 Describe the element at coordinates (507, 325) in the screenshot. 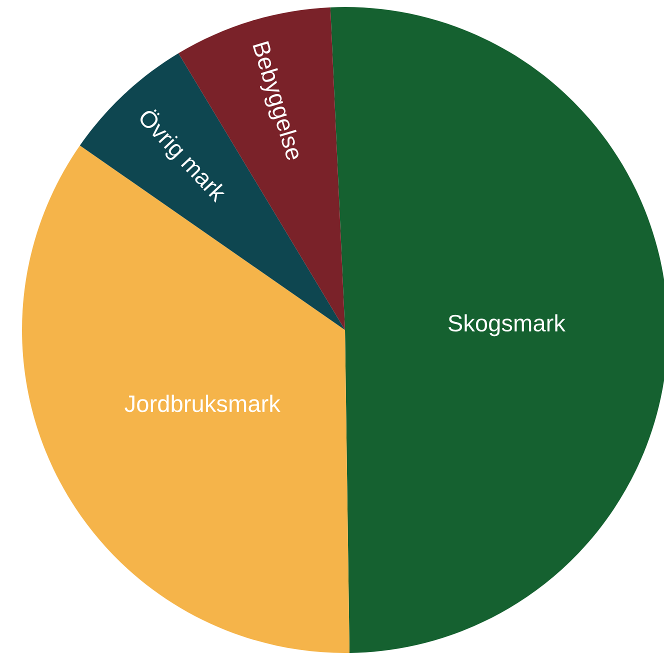

I see `slice-label: Skogsmark` at that location.